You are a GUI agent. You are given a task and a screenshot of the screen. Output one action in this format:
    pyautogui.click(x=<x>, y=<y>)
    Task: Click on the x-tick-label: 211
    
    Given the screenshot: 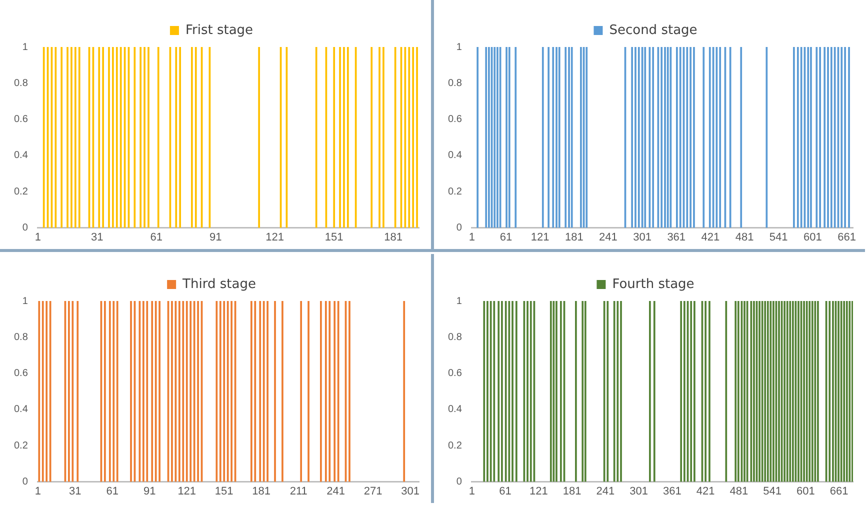 What is the action you would take?
    pyautogui.click(x=299, y=491)
    